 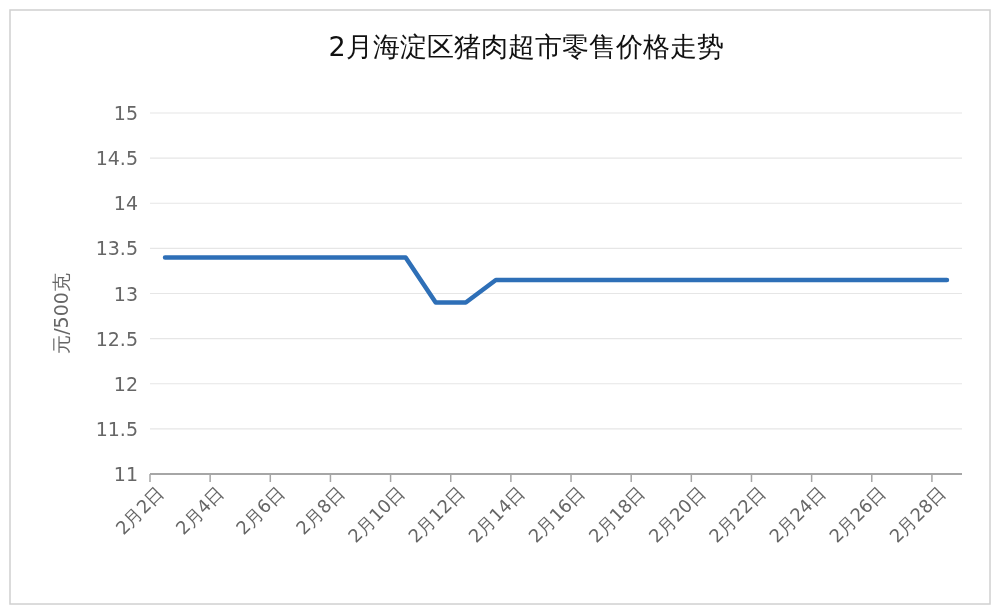 What do you see at coordinates (61, 313) in the screenshot?
I see `y-axis-title: 元/500克` at bounding box center [61, 313].